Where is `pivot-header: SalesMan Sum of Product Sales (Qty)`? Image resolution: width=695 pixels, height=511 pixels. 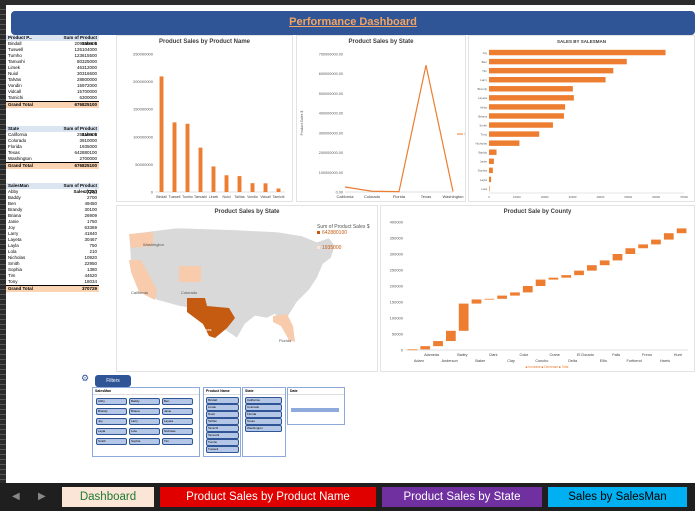
pivot-header: SalesMan Sum of Product Sales (Qty) is located at coordinates (52, 188).